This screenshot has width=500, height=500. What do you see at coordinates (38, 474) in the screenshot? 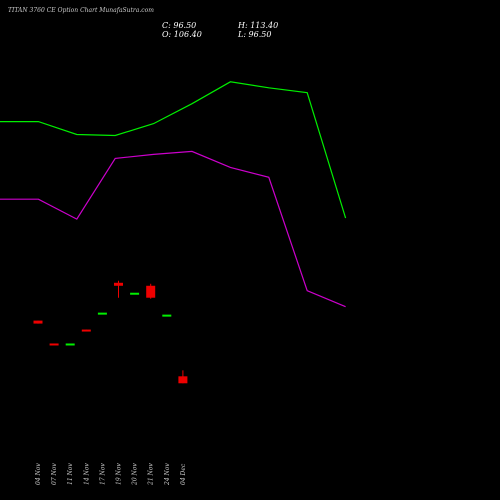
I see `x-tick-label: 04 Nov` at bounding box center [38, 474].